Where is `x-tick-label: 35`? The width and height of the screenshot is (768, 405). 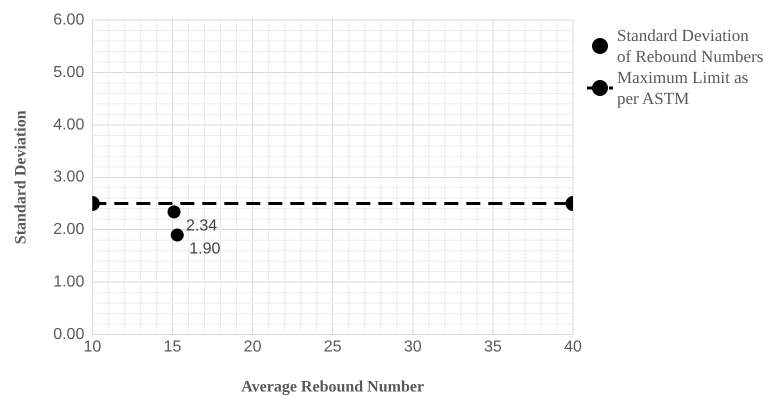 x-tick-label: 35 is located at coordinates (493, 347).